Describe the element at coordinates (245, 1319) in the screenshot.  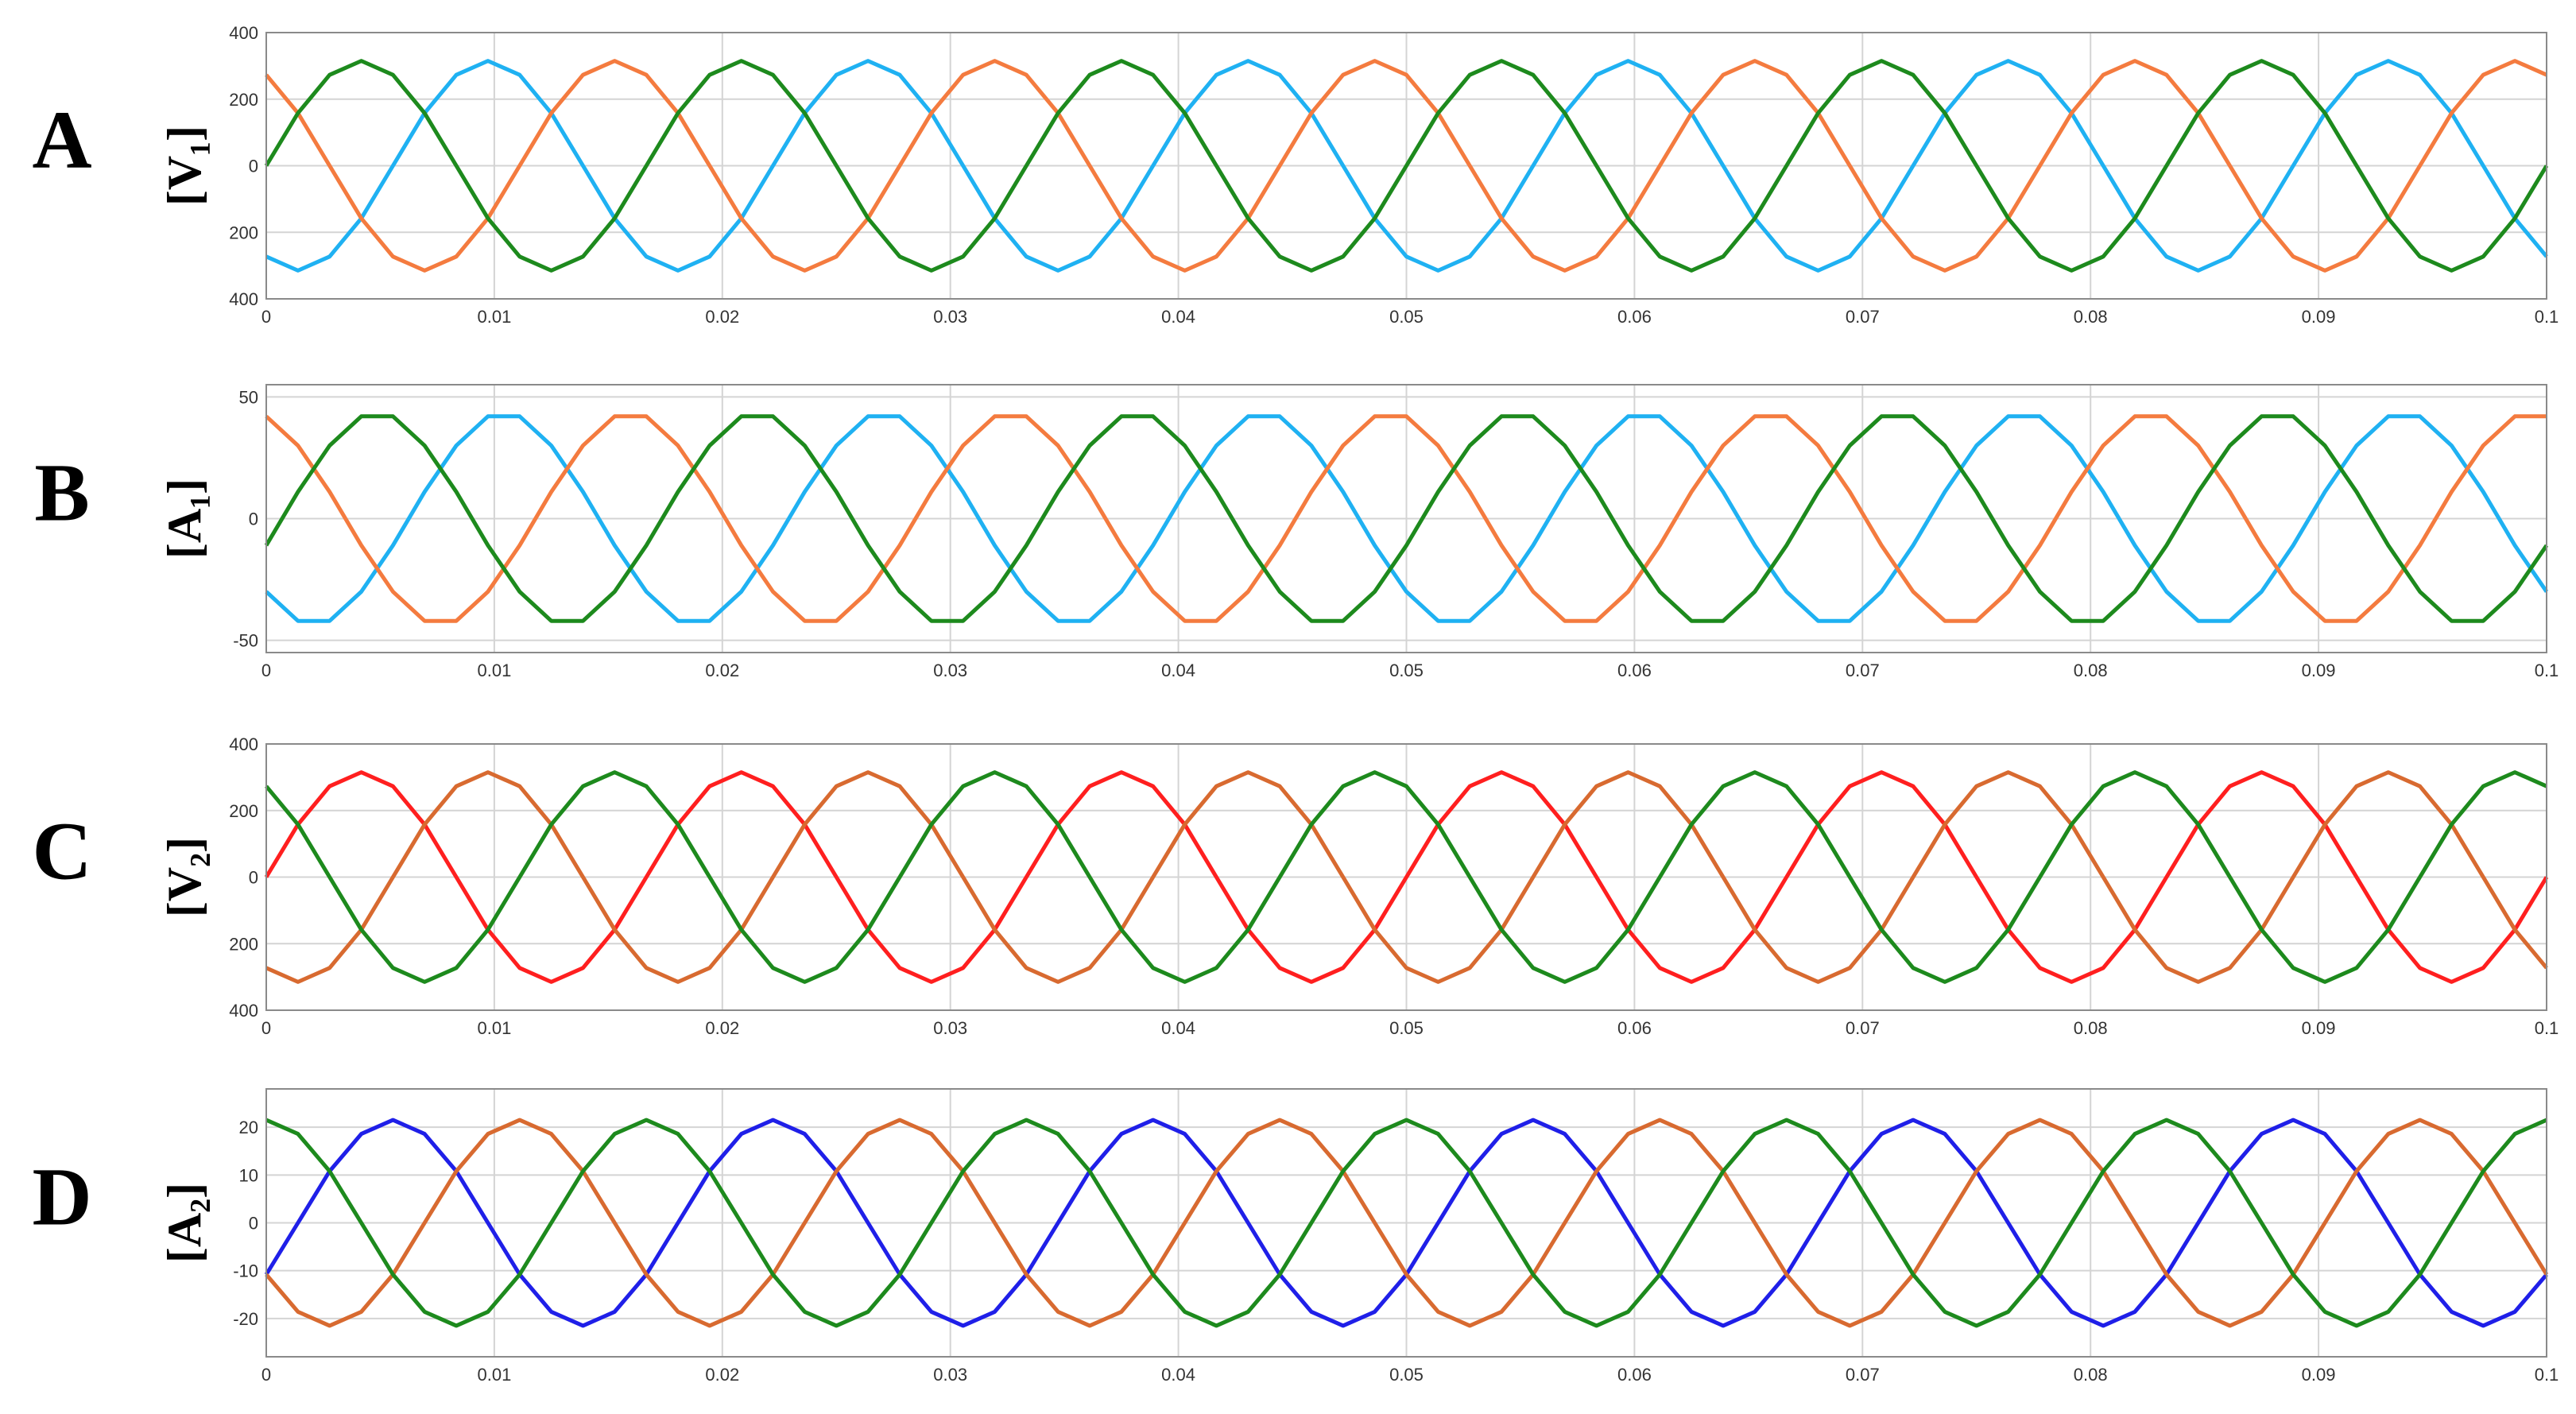
I see `y-tick-label: -20` at that location.